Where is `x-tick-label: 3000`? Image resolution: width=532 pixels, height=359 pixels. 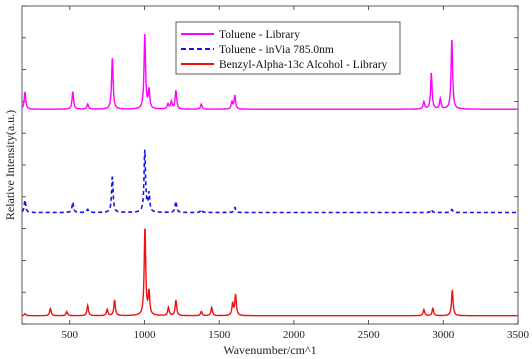
x-tick-label: 3000 is located at coordinates (443, 335).